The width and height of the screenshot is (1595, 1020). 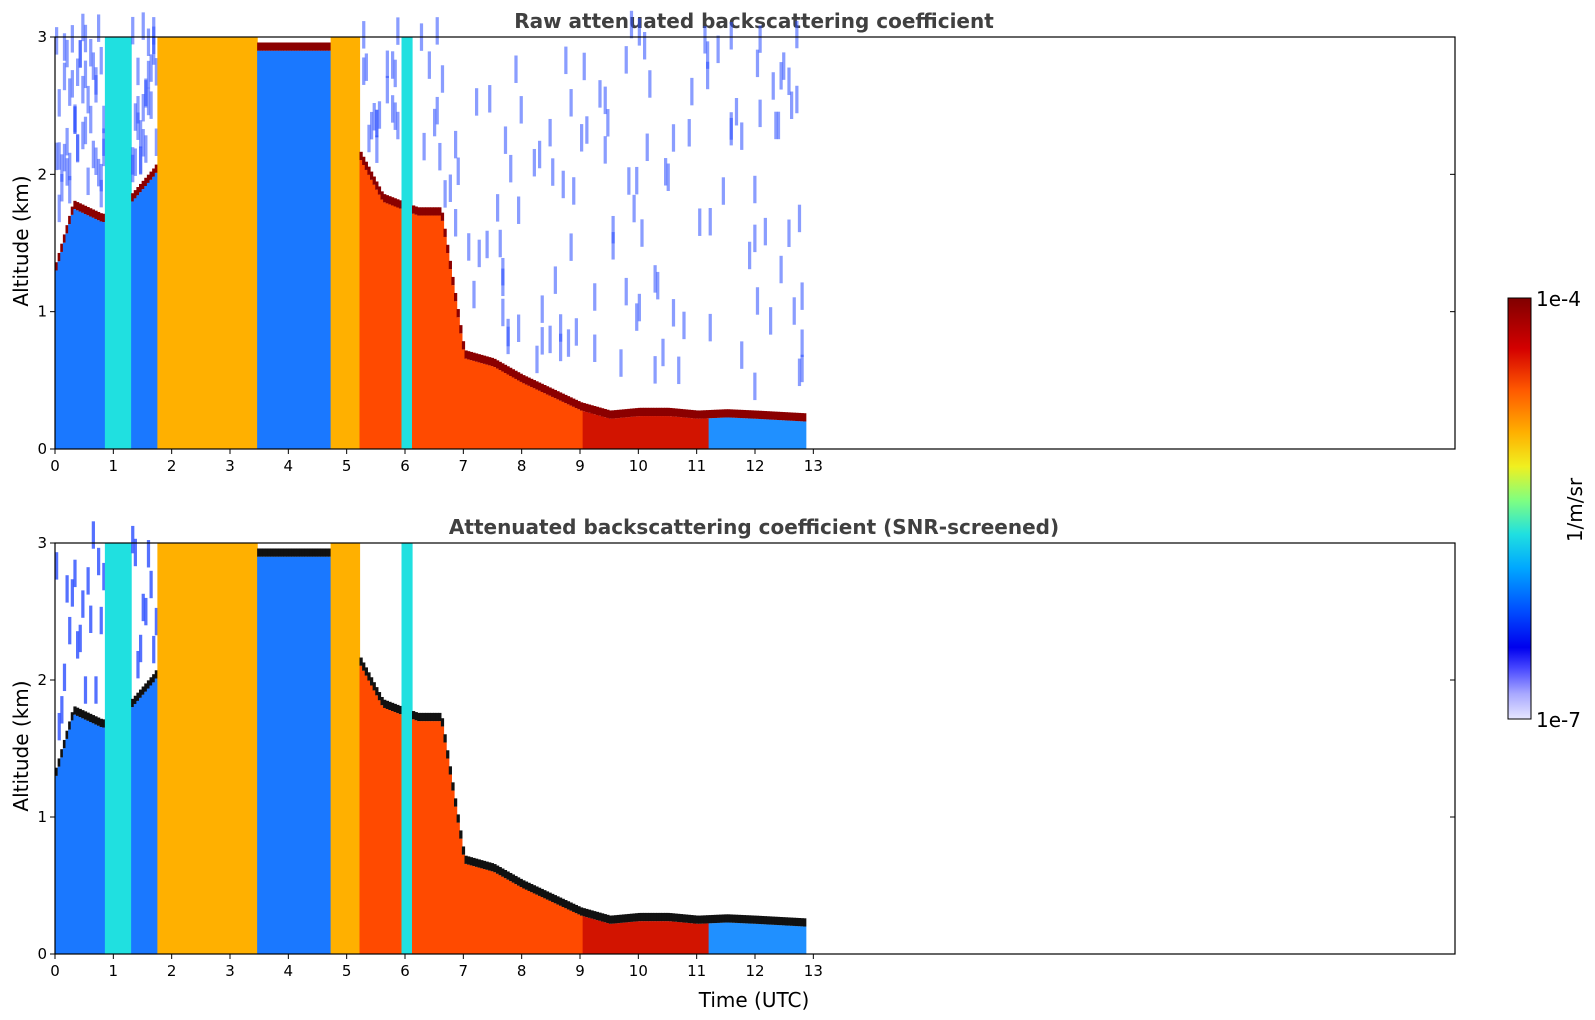 I want to click on x-tick-label: 5, so click(x=347, y=971).